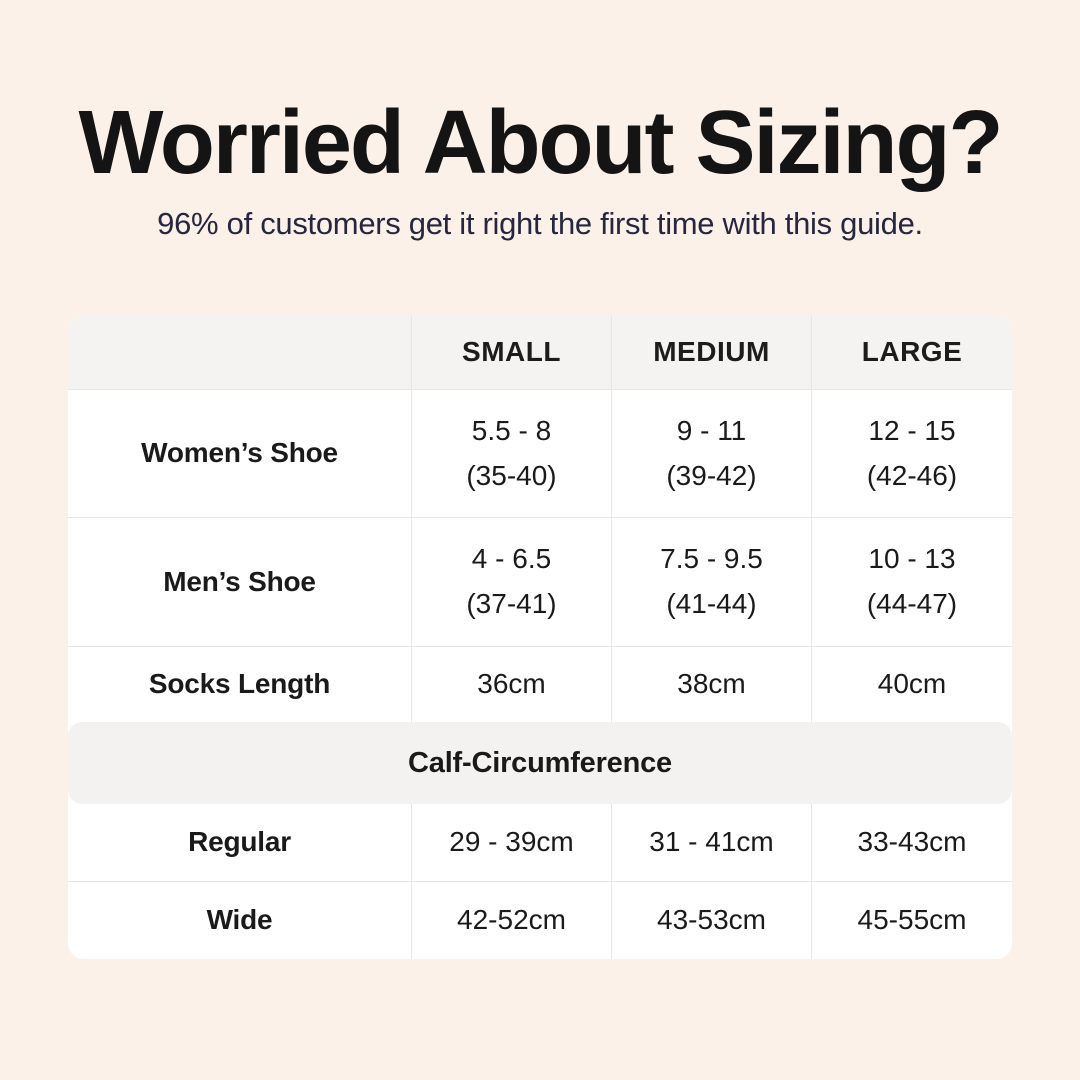  I want to click on header-row: SMALL MEDIUM LARGE, so click(540, 352).